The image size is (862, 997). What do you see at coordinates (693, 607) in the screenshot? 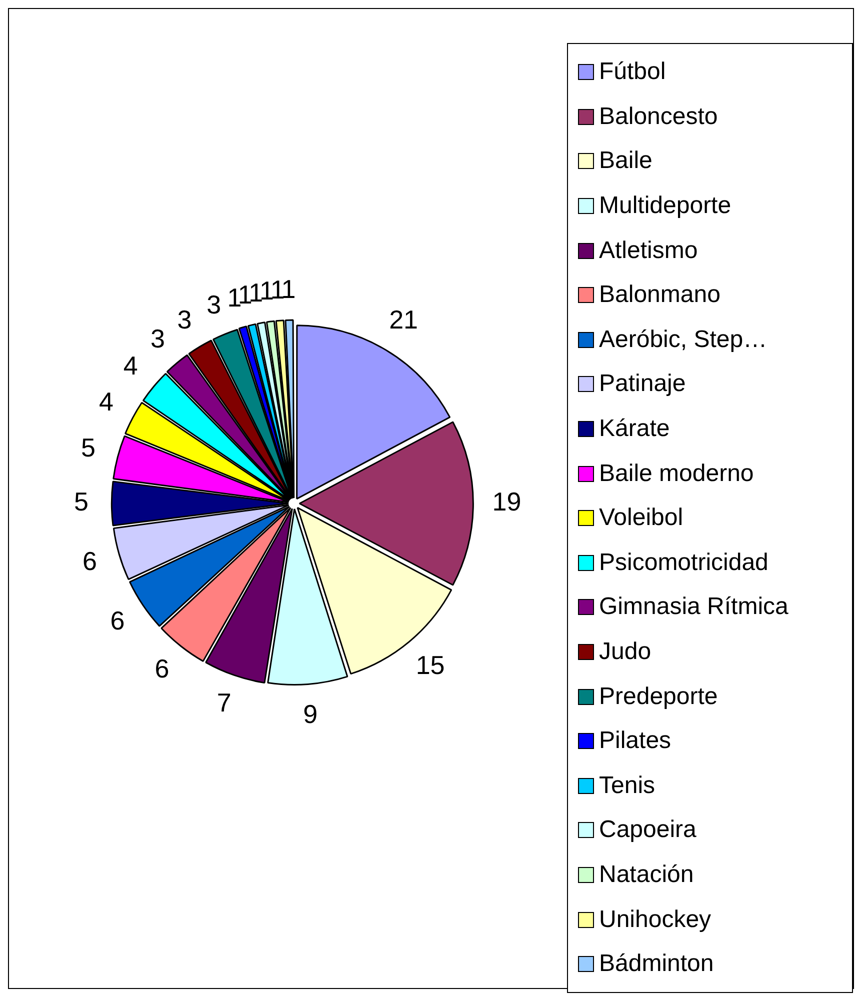
I see `legend-label: Gimnasia Rítmica` at bounding box center [693, 607].